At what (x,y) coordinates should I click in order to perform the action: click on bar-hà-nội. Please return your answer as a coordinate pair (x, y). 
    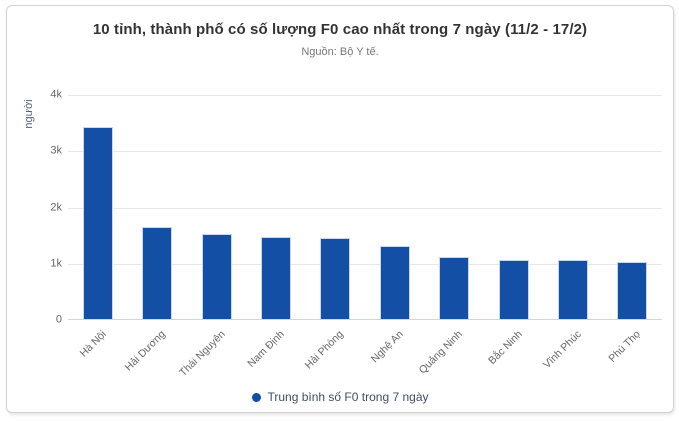
    Looking at the image, I should click on (97, 223).